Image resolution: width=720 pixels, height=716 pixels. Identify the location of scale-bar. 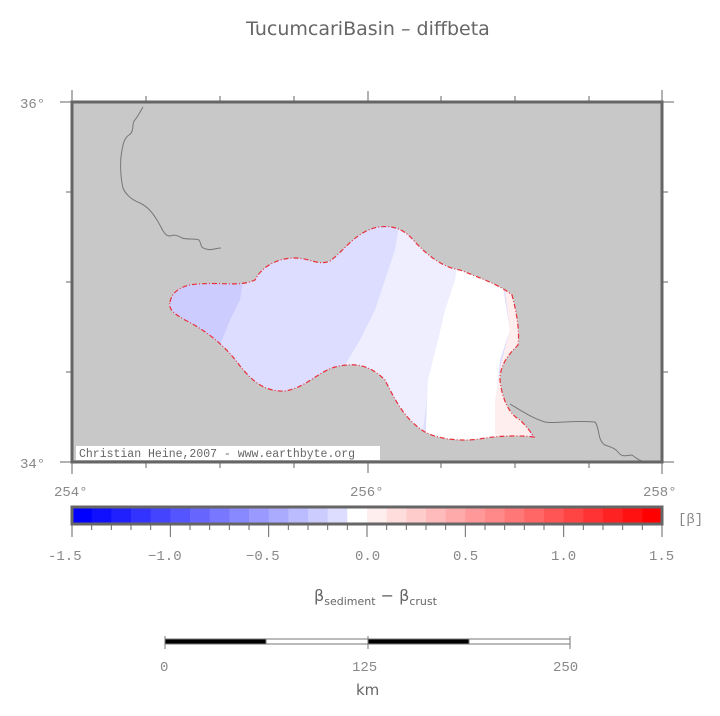
(367, 642).